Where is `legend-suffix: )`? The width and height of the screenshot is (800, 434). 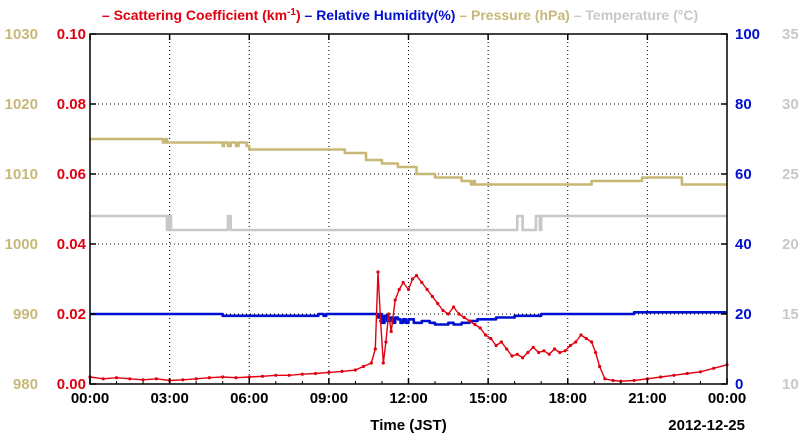
legend-suffix: ) is located at coordinates (298, 15).